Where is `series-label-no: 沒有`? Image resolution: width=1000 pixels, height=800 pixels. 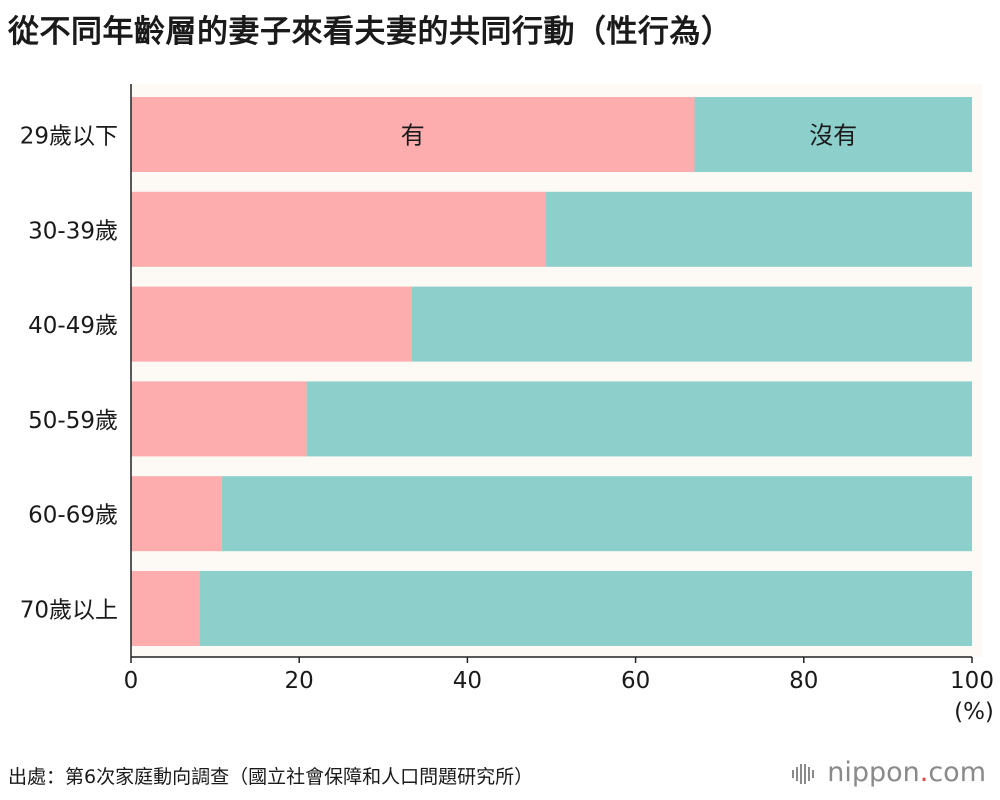
series-label-no: 沒有 is located at coordinates (833, 136).